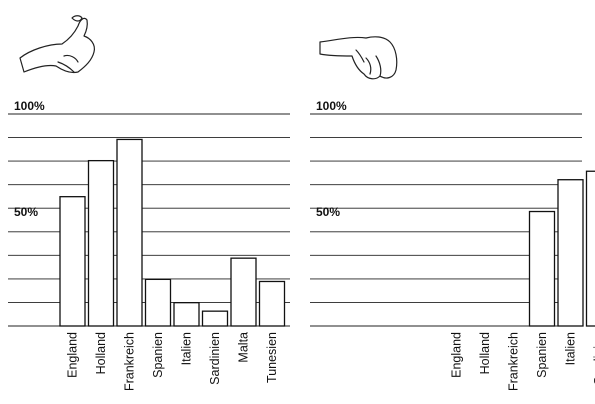 The height and width of the screenshot is (404, 595). Describe the element at coordinates (101, 243) in the screenshot. I see `bar-holland` at that location.